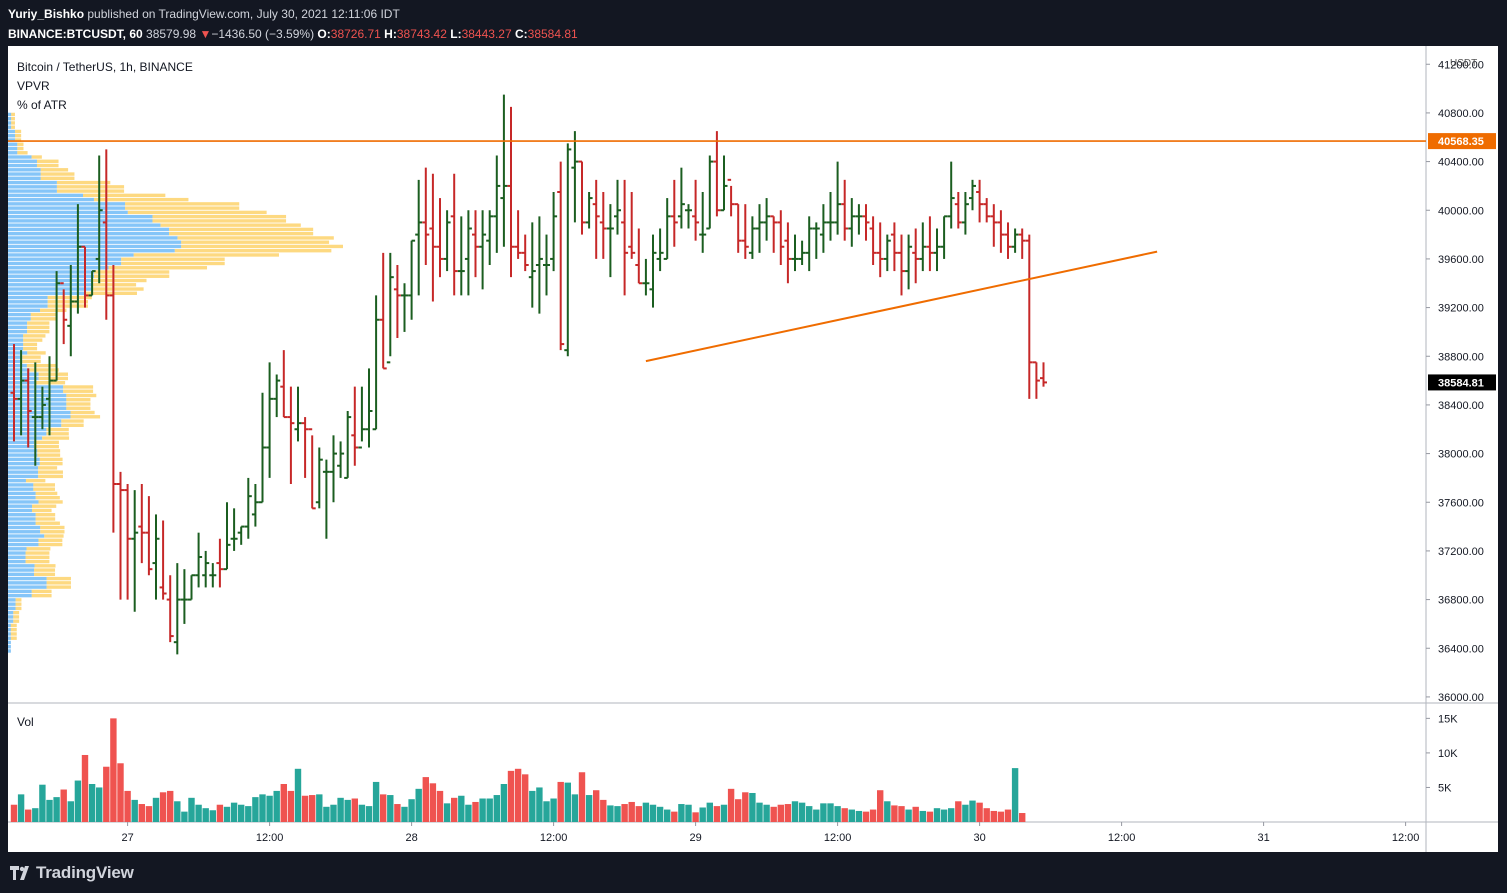 Image resolution: width=1507 pixels, height=893 pixels. I want to click on symbol-label: BINANCE:BTCUSDT, 60, so click(75, 34).